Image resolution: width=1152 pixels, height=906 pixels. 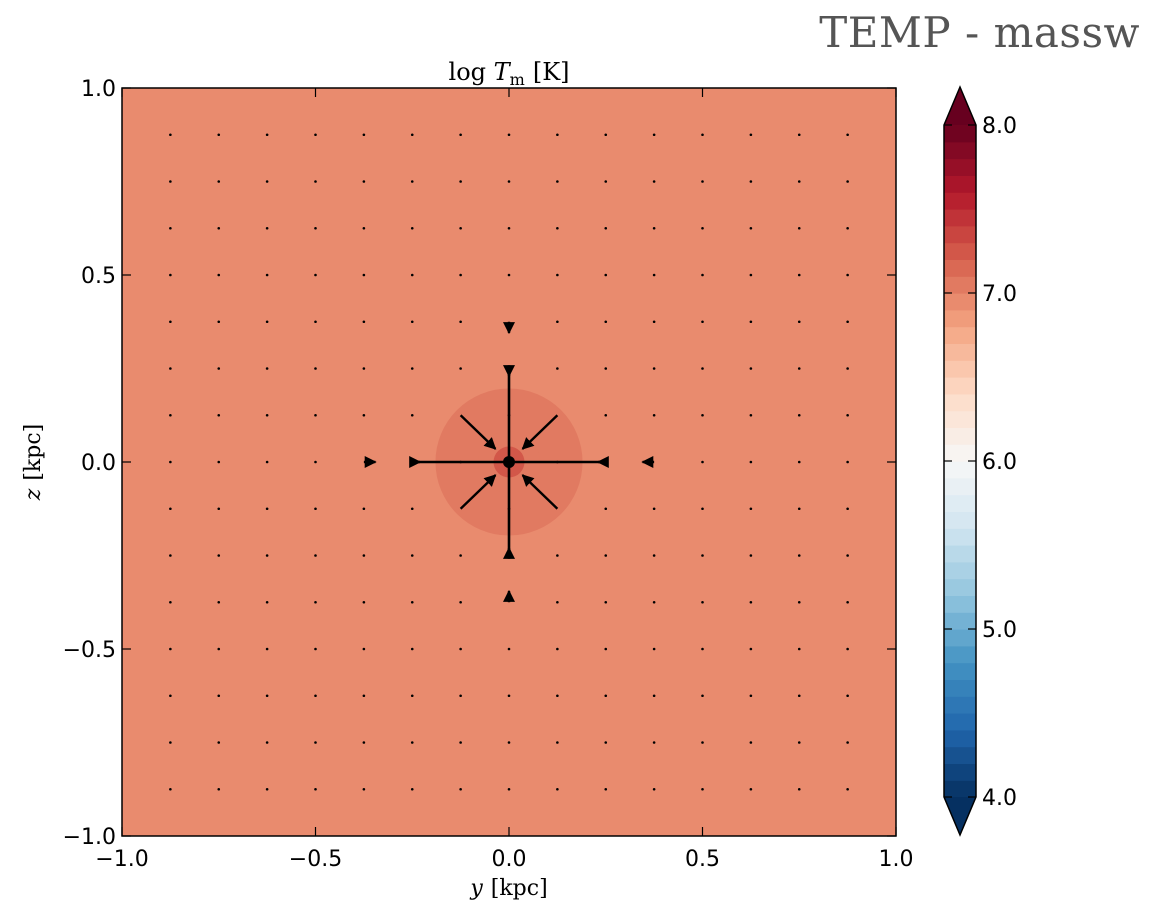 I want to click on colorbar-tick-label: 5.0, so click(x=999, y=630).